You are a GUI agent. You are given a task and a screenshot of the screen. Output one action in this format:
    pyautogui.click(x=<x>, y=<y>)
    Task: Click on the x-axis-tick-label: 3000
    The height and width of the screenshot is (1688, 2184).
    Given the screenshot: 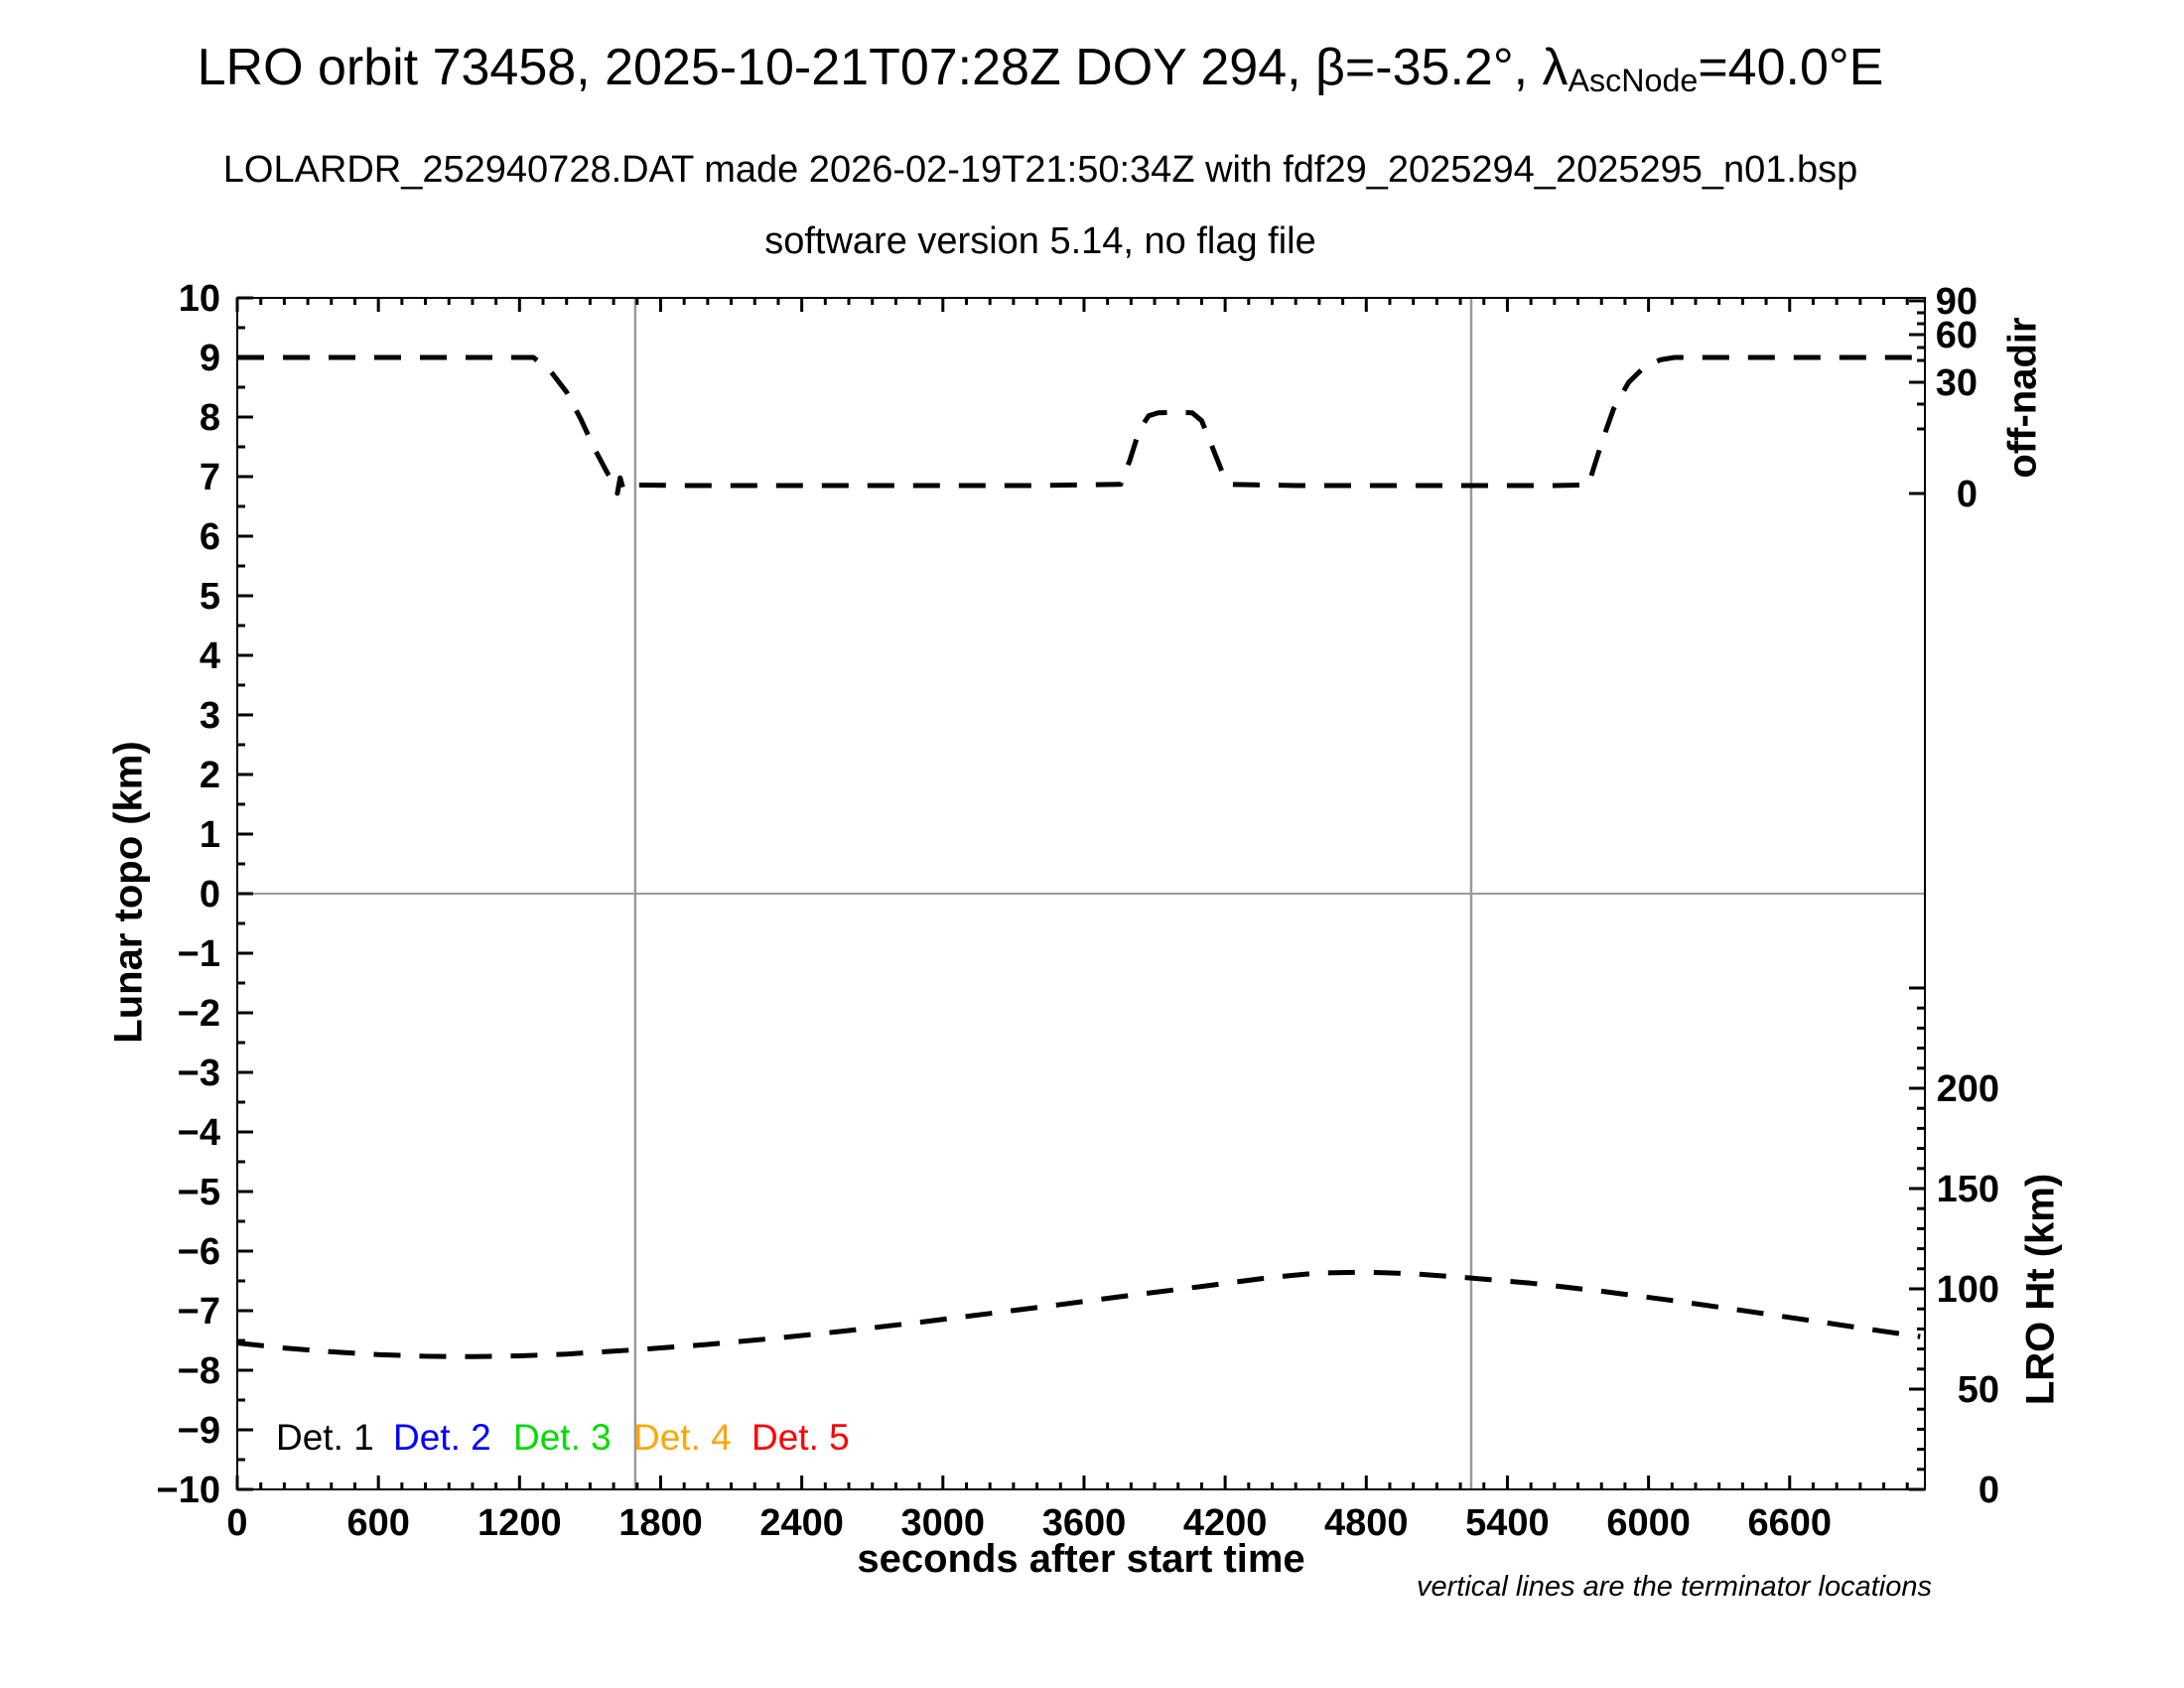 What is the action you would take?
    pyautogui.click(x=943, y=1523)
    